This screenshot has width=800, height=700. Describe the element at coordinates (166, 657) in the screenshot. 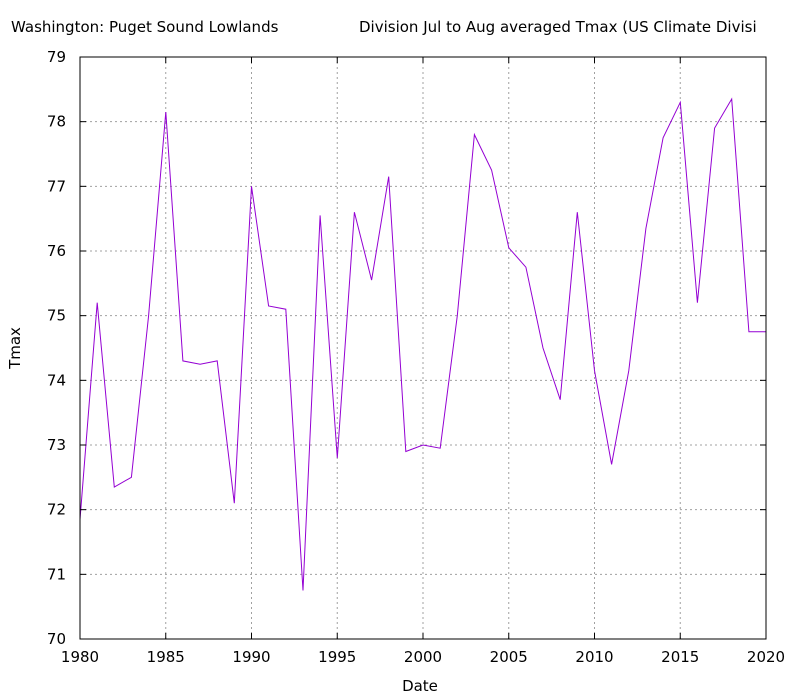

I see `x-tick-label: 1985` at that location.